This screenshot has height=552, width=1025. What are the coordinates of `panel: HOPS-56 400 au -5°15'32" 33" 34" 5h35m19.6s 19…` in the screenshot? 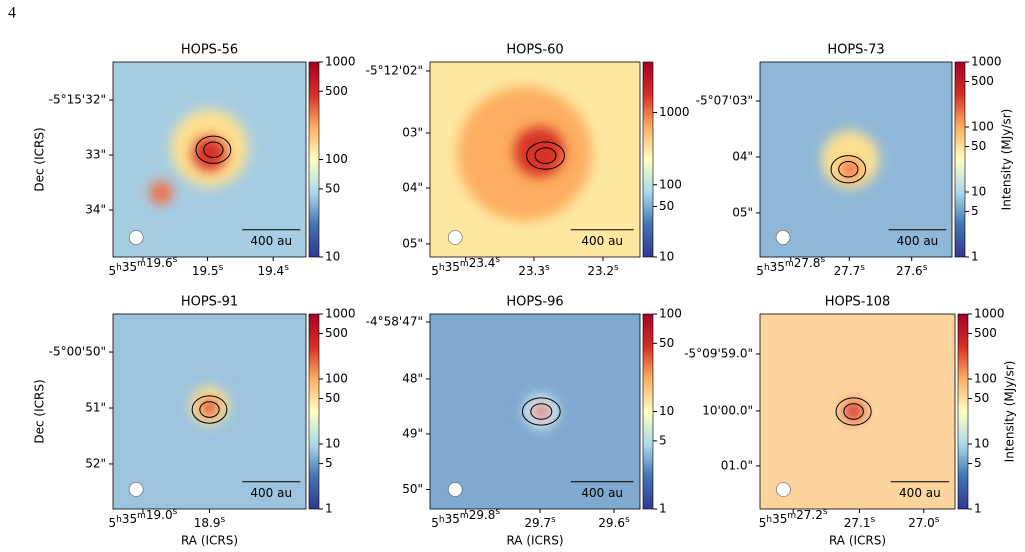 It's located at (194, 160).